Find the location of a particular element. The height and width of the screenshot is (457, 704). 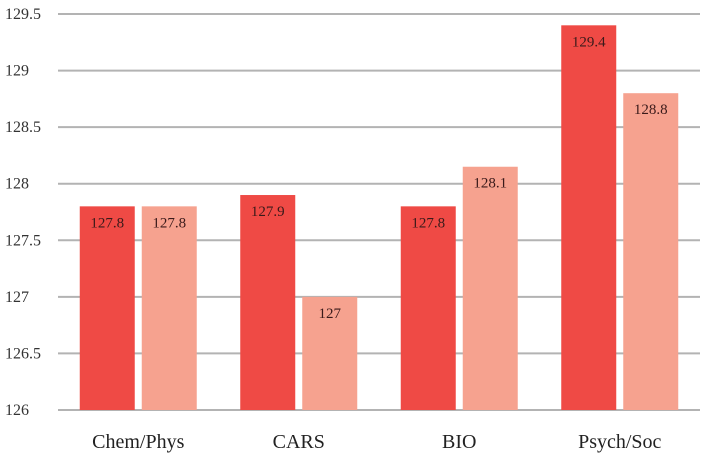

y-tick-label: 129.5 is located at coordinates (23, 14).